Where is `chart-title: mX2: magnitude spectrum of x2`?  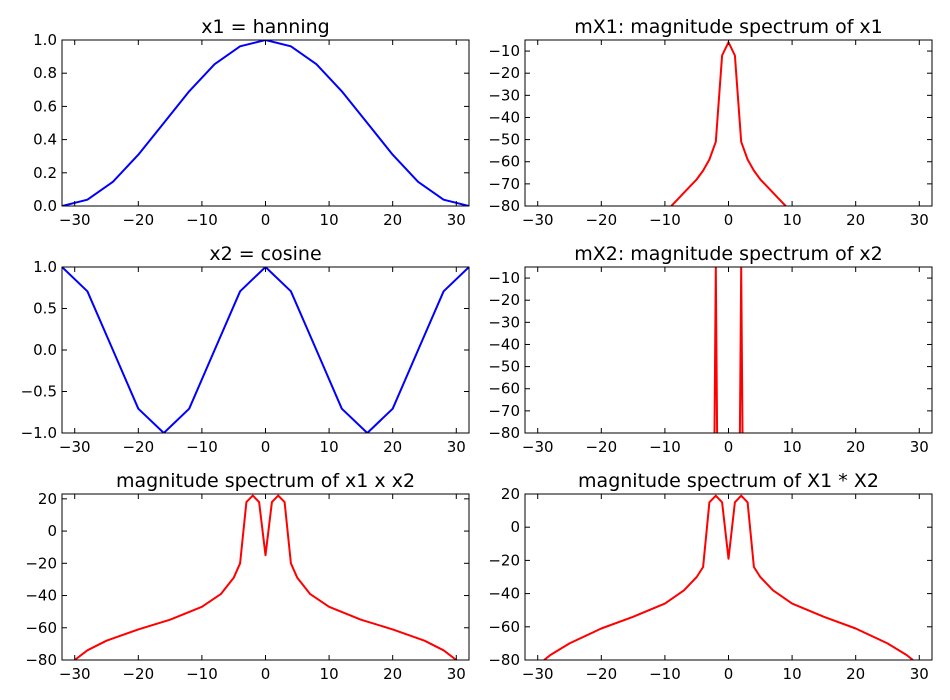 chart-title: mX2: magnitude spectrum of x2 is located at coordinates (728, 254).